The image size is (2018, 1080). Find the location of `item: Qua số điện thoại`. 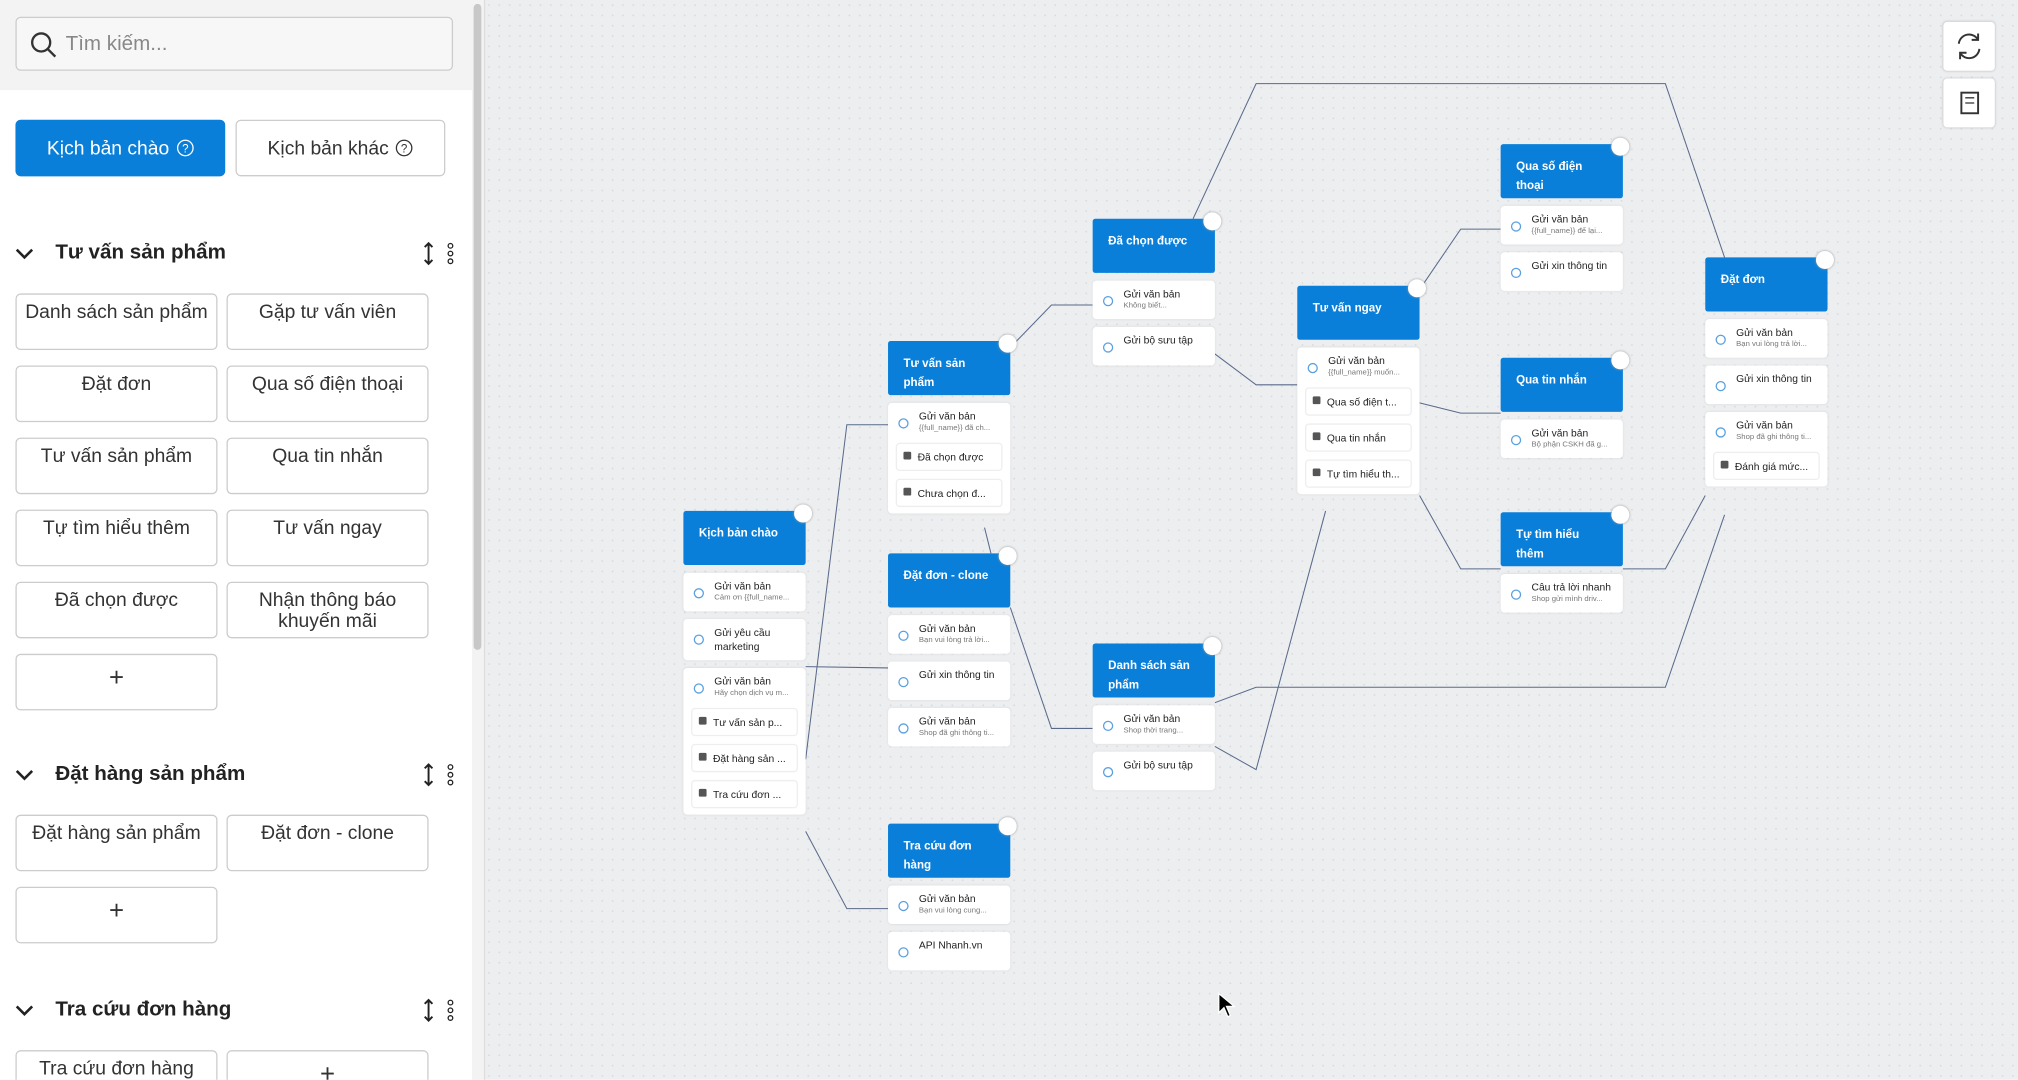

item: Qua số điện thoại is located at coordinates (327, 394).